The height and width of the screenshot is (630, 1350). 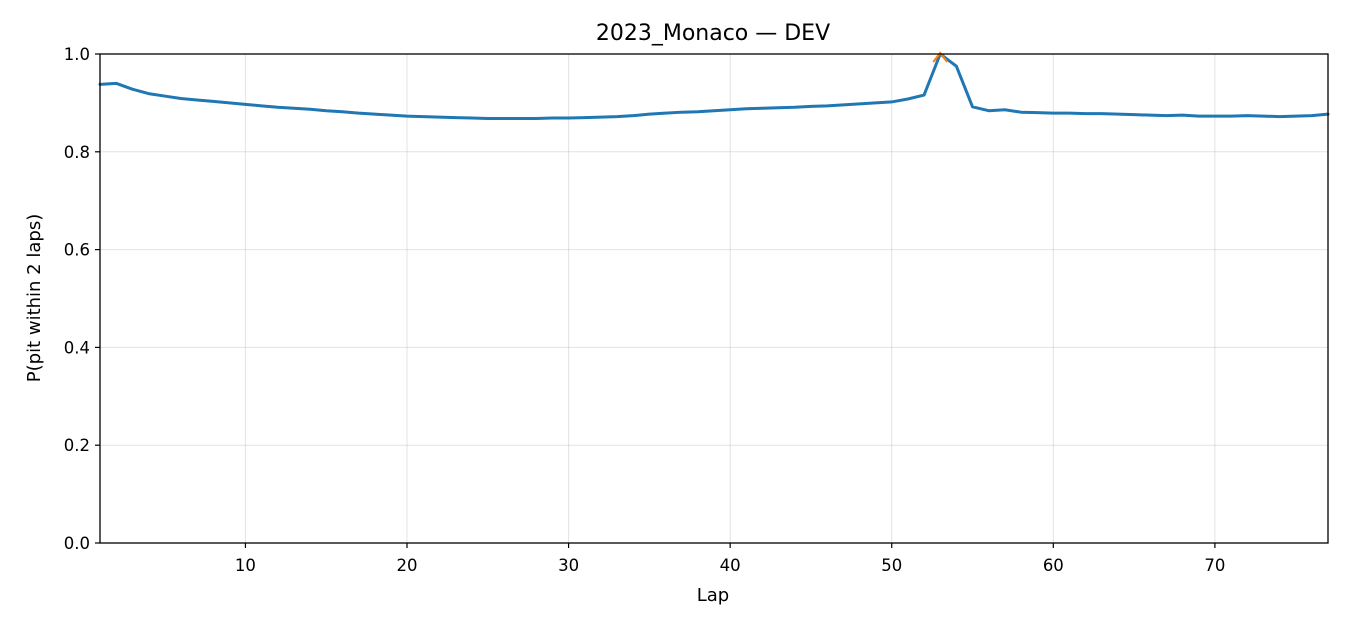 What do you see at coordinates (77, 347) in the screenshot?
I see `y-tick-label: 0.4` at bounding box center [77, 347].